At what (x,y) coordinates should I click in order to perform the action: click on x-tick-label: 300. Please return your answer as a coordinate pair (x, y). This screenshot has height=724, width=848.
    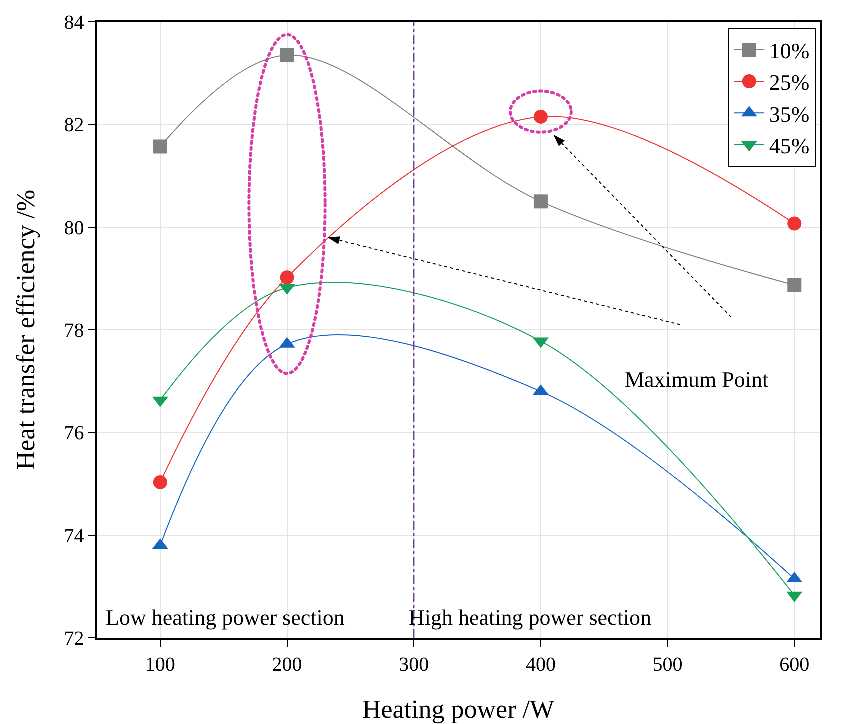
    Looking at the image, I should click on (414, 665).